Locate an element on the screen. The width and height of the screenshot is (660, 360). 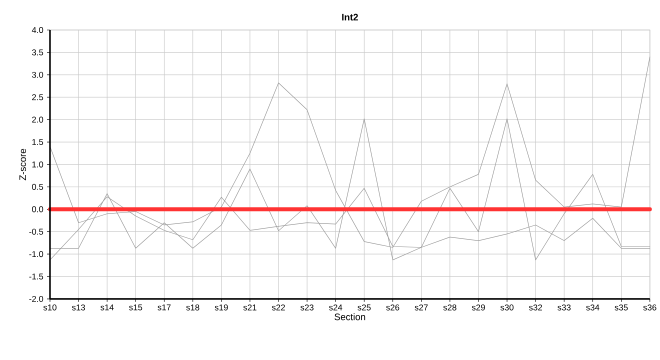
y-tick-label: 2.0 is located at coordinates (38, 119).